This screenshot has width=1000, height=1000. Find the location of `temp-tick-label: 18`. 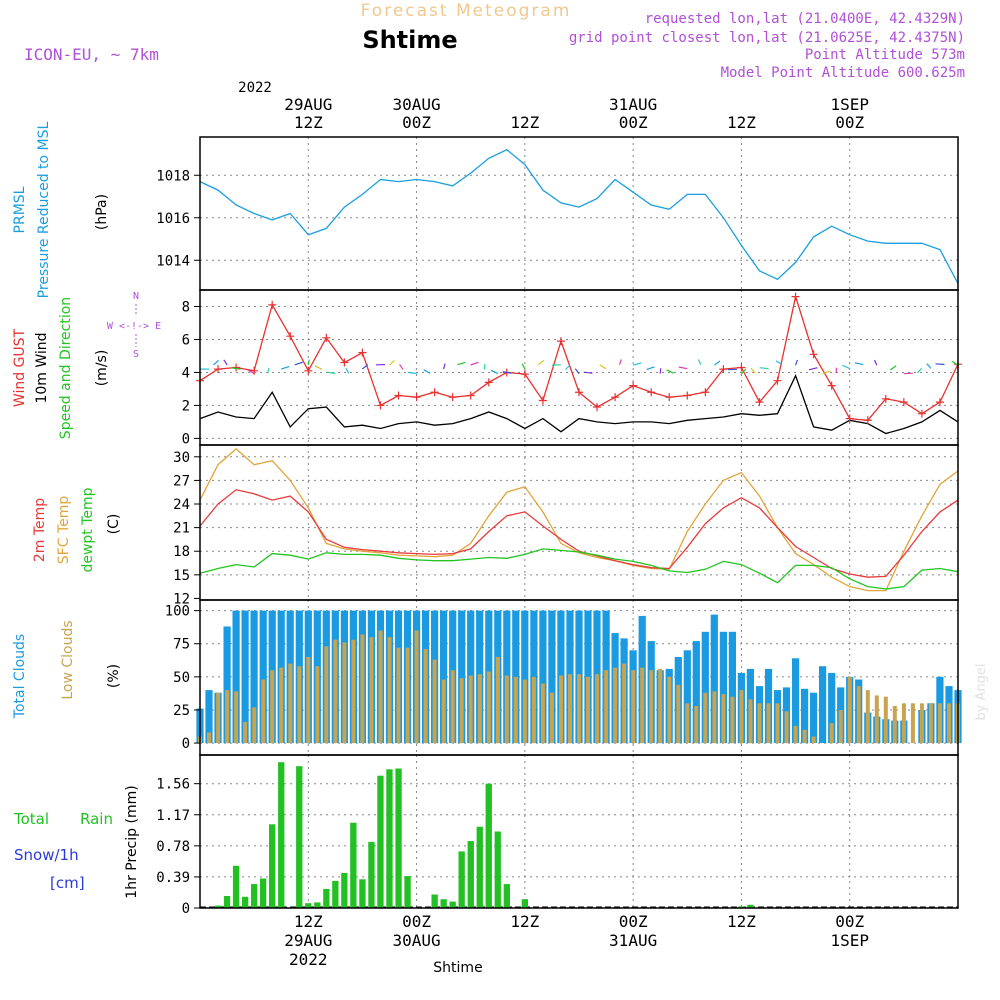

temp-tick-label: 18 is located at coordinates (181, 552).